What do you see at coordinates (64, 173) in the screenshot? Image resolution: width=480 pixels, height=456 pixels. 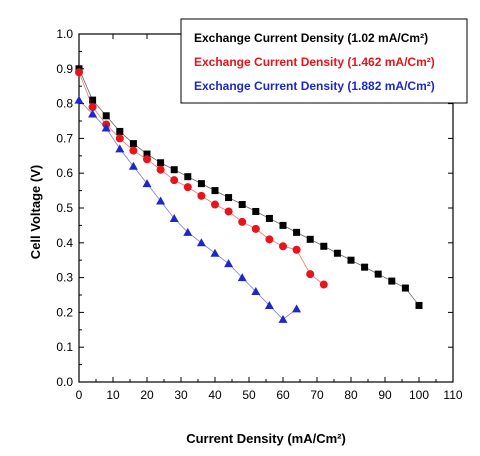 I see `y-tick-label-6: 0.6` at bounding box center [64, 173].